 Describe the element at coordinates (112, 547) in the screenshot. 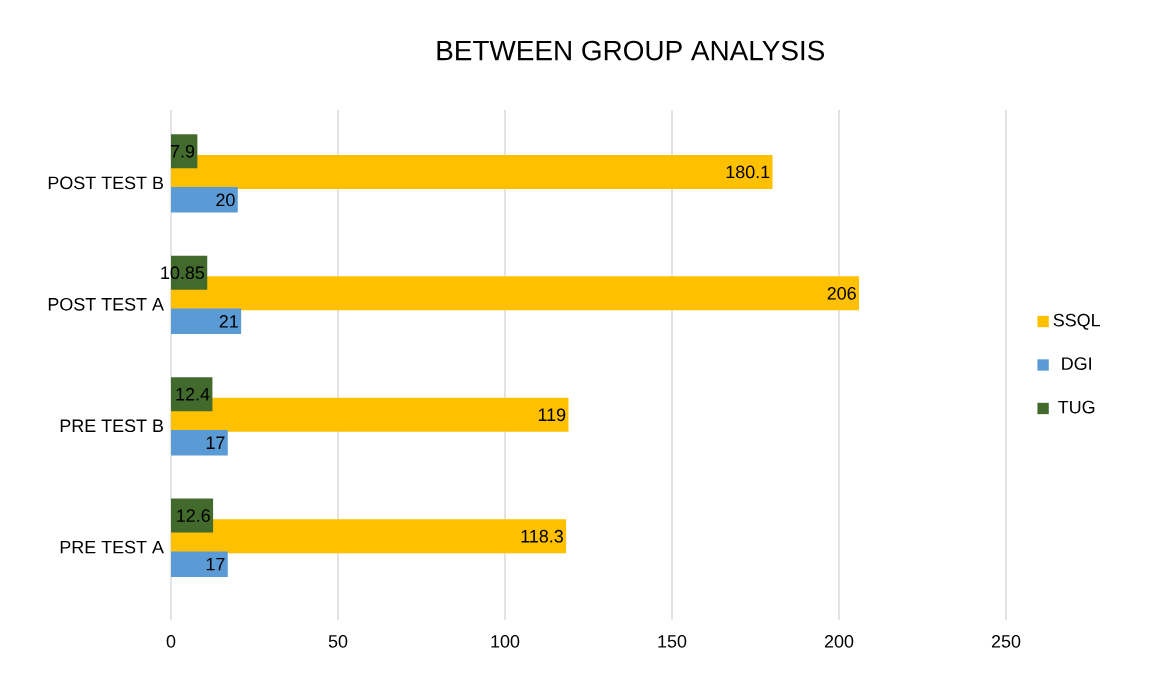

I see `y-tick-label: PRE TEST A` at that location.